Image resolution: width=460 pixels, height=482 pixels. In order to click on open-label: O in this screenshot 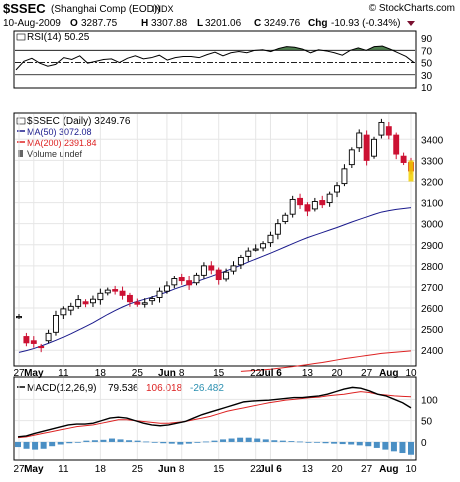, I will do `click(74, 23)`.